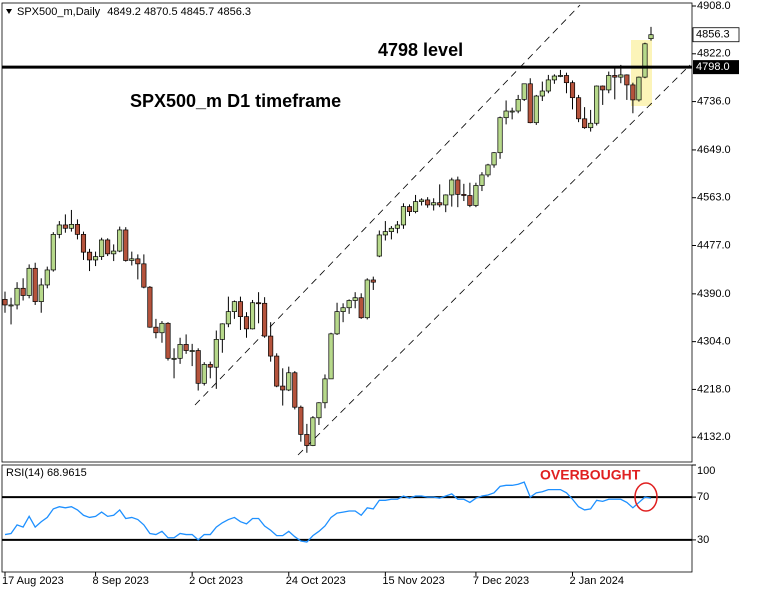 The image size is (759, 604). What do you see at coordinates (198, 12) in the screenshot?
I see `header-low: 4845.7` at bounding box center [198, 12].